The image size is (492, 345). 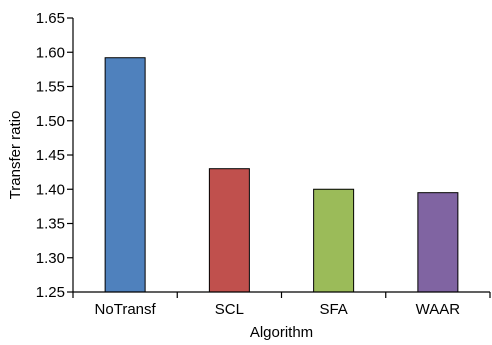 What do you see at coordinates (50, 224) in the screenshot?
I see `y-tick-label: 1.35` at bounding box center [50, 224].